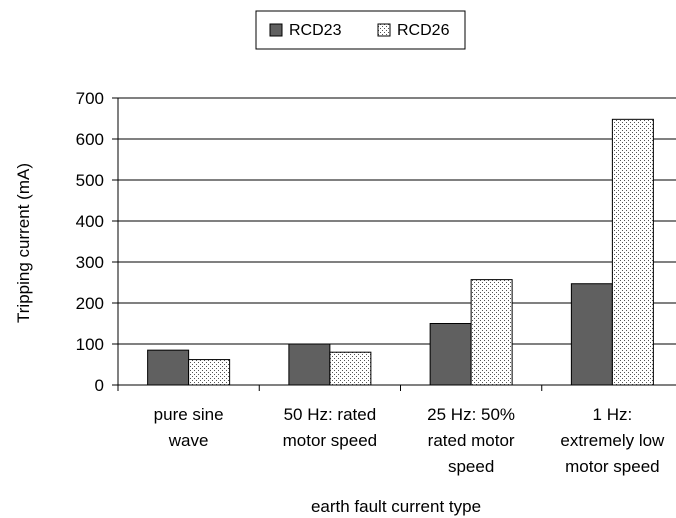 The image size is (676, 518). I want to click on y-tick-label: 300, so click(90, 262).